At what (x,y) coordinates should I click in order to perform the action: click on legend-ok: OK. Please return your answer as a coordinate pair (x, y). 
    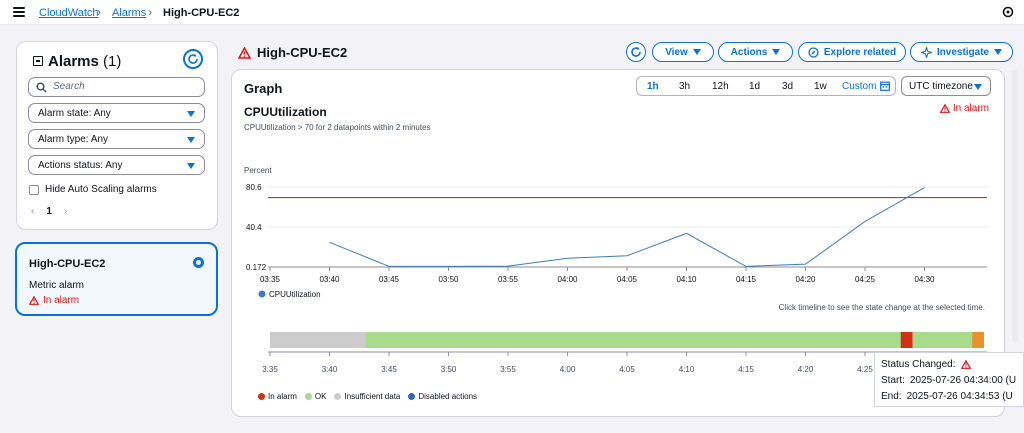
    Looking at the image, I should click on (315, 396).